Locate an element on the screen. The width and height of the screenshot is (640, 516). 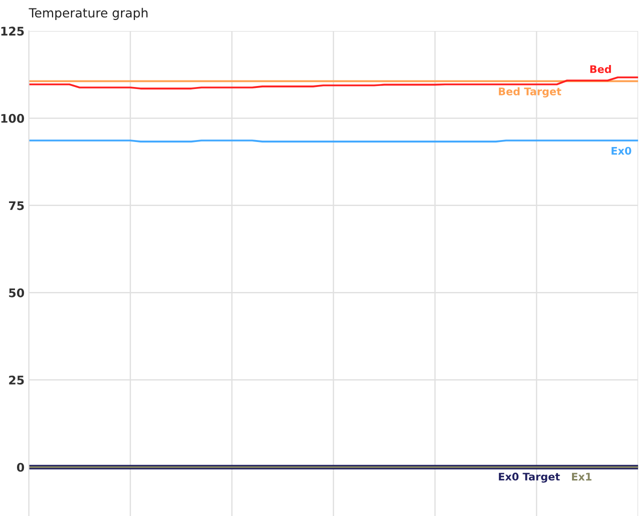
y-tick-label: 25 is located at coordinates (16, 380).